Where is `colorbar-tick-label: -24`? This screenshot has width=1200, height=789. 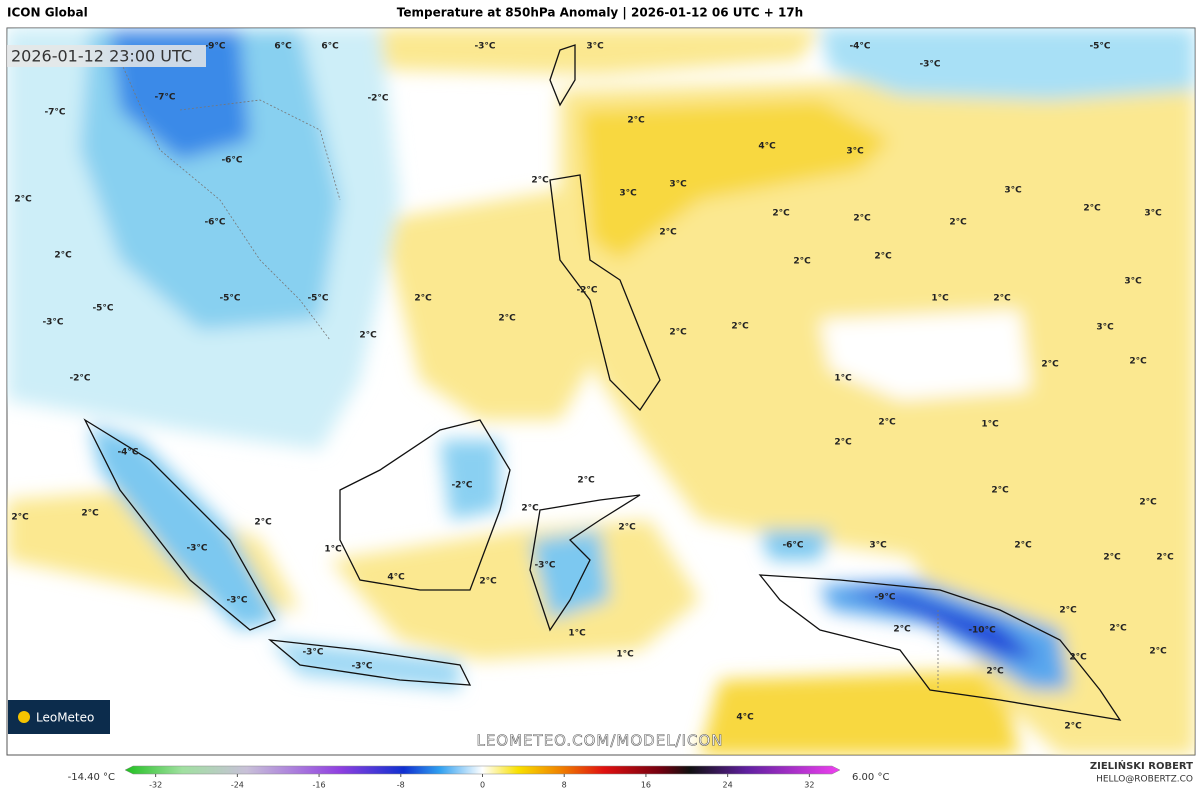 colorbar-tick-label: -24 is located at coordinates (237, 785).